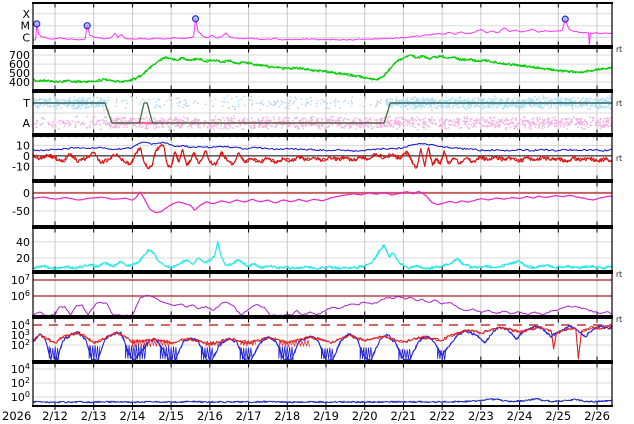  What do you see at coordinates (558, 416) in the screenshot?
I see `x-axis-date-label: 2/25` at bounding box center [558, 416].